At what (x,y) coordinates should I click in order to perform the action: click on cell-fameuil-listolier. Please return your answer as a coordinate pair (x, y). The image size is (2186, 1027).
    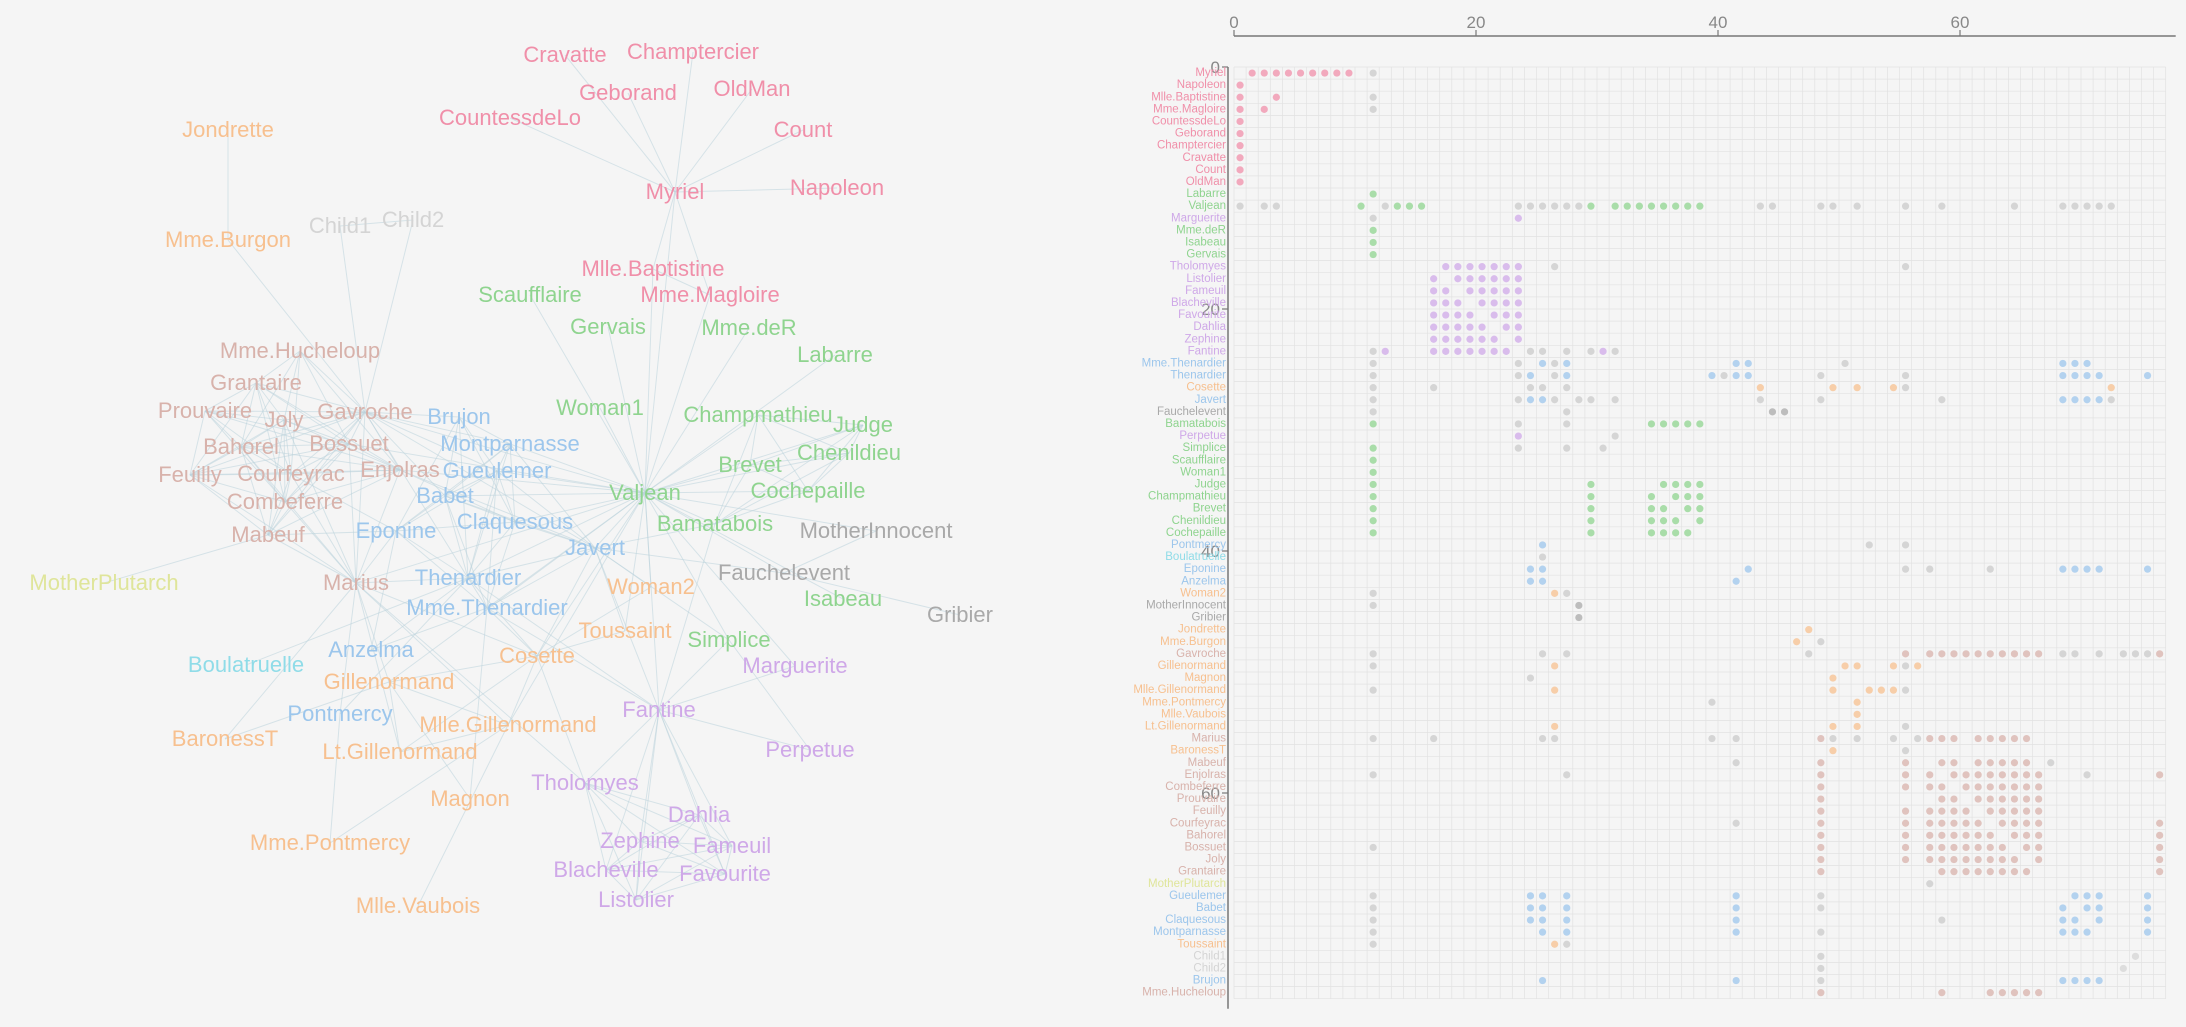
    Looking at the image, I should click on (1446, 291).